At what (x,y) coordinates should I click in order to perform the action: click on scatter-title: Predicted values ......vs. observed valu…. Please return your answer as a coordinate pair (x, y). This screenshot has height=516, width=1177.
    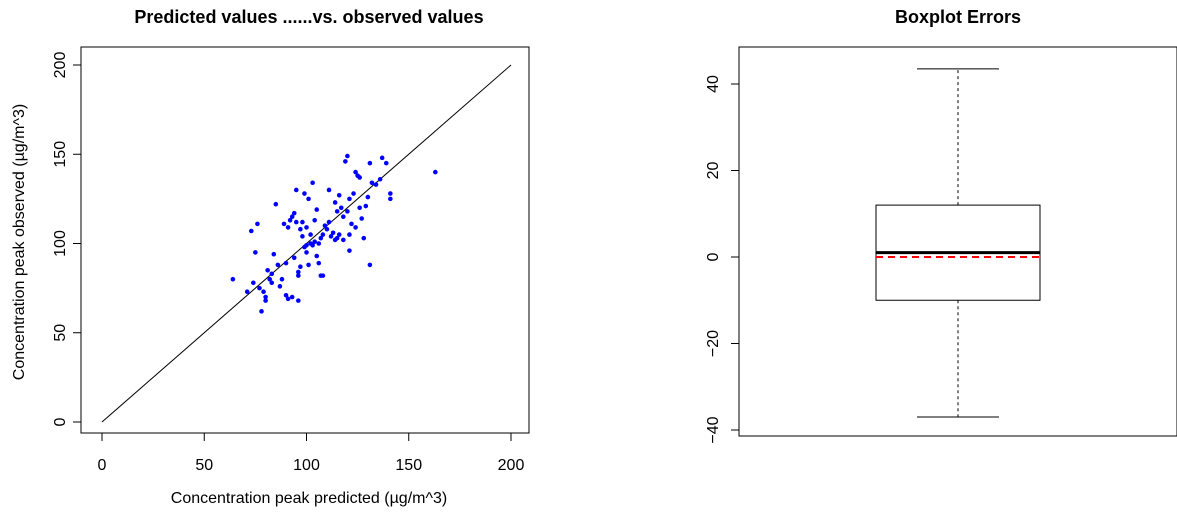
    Looking at the image, I should click on (308, 17).